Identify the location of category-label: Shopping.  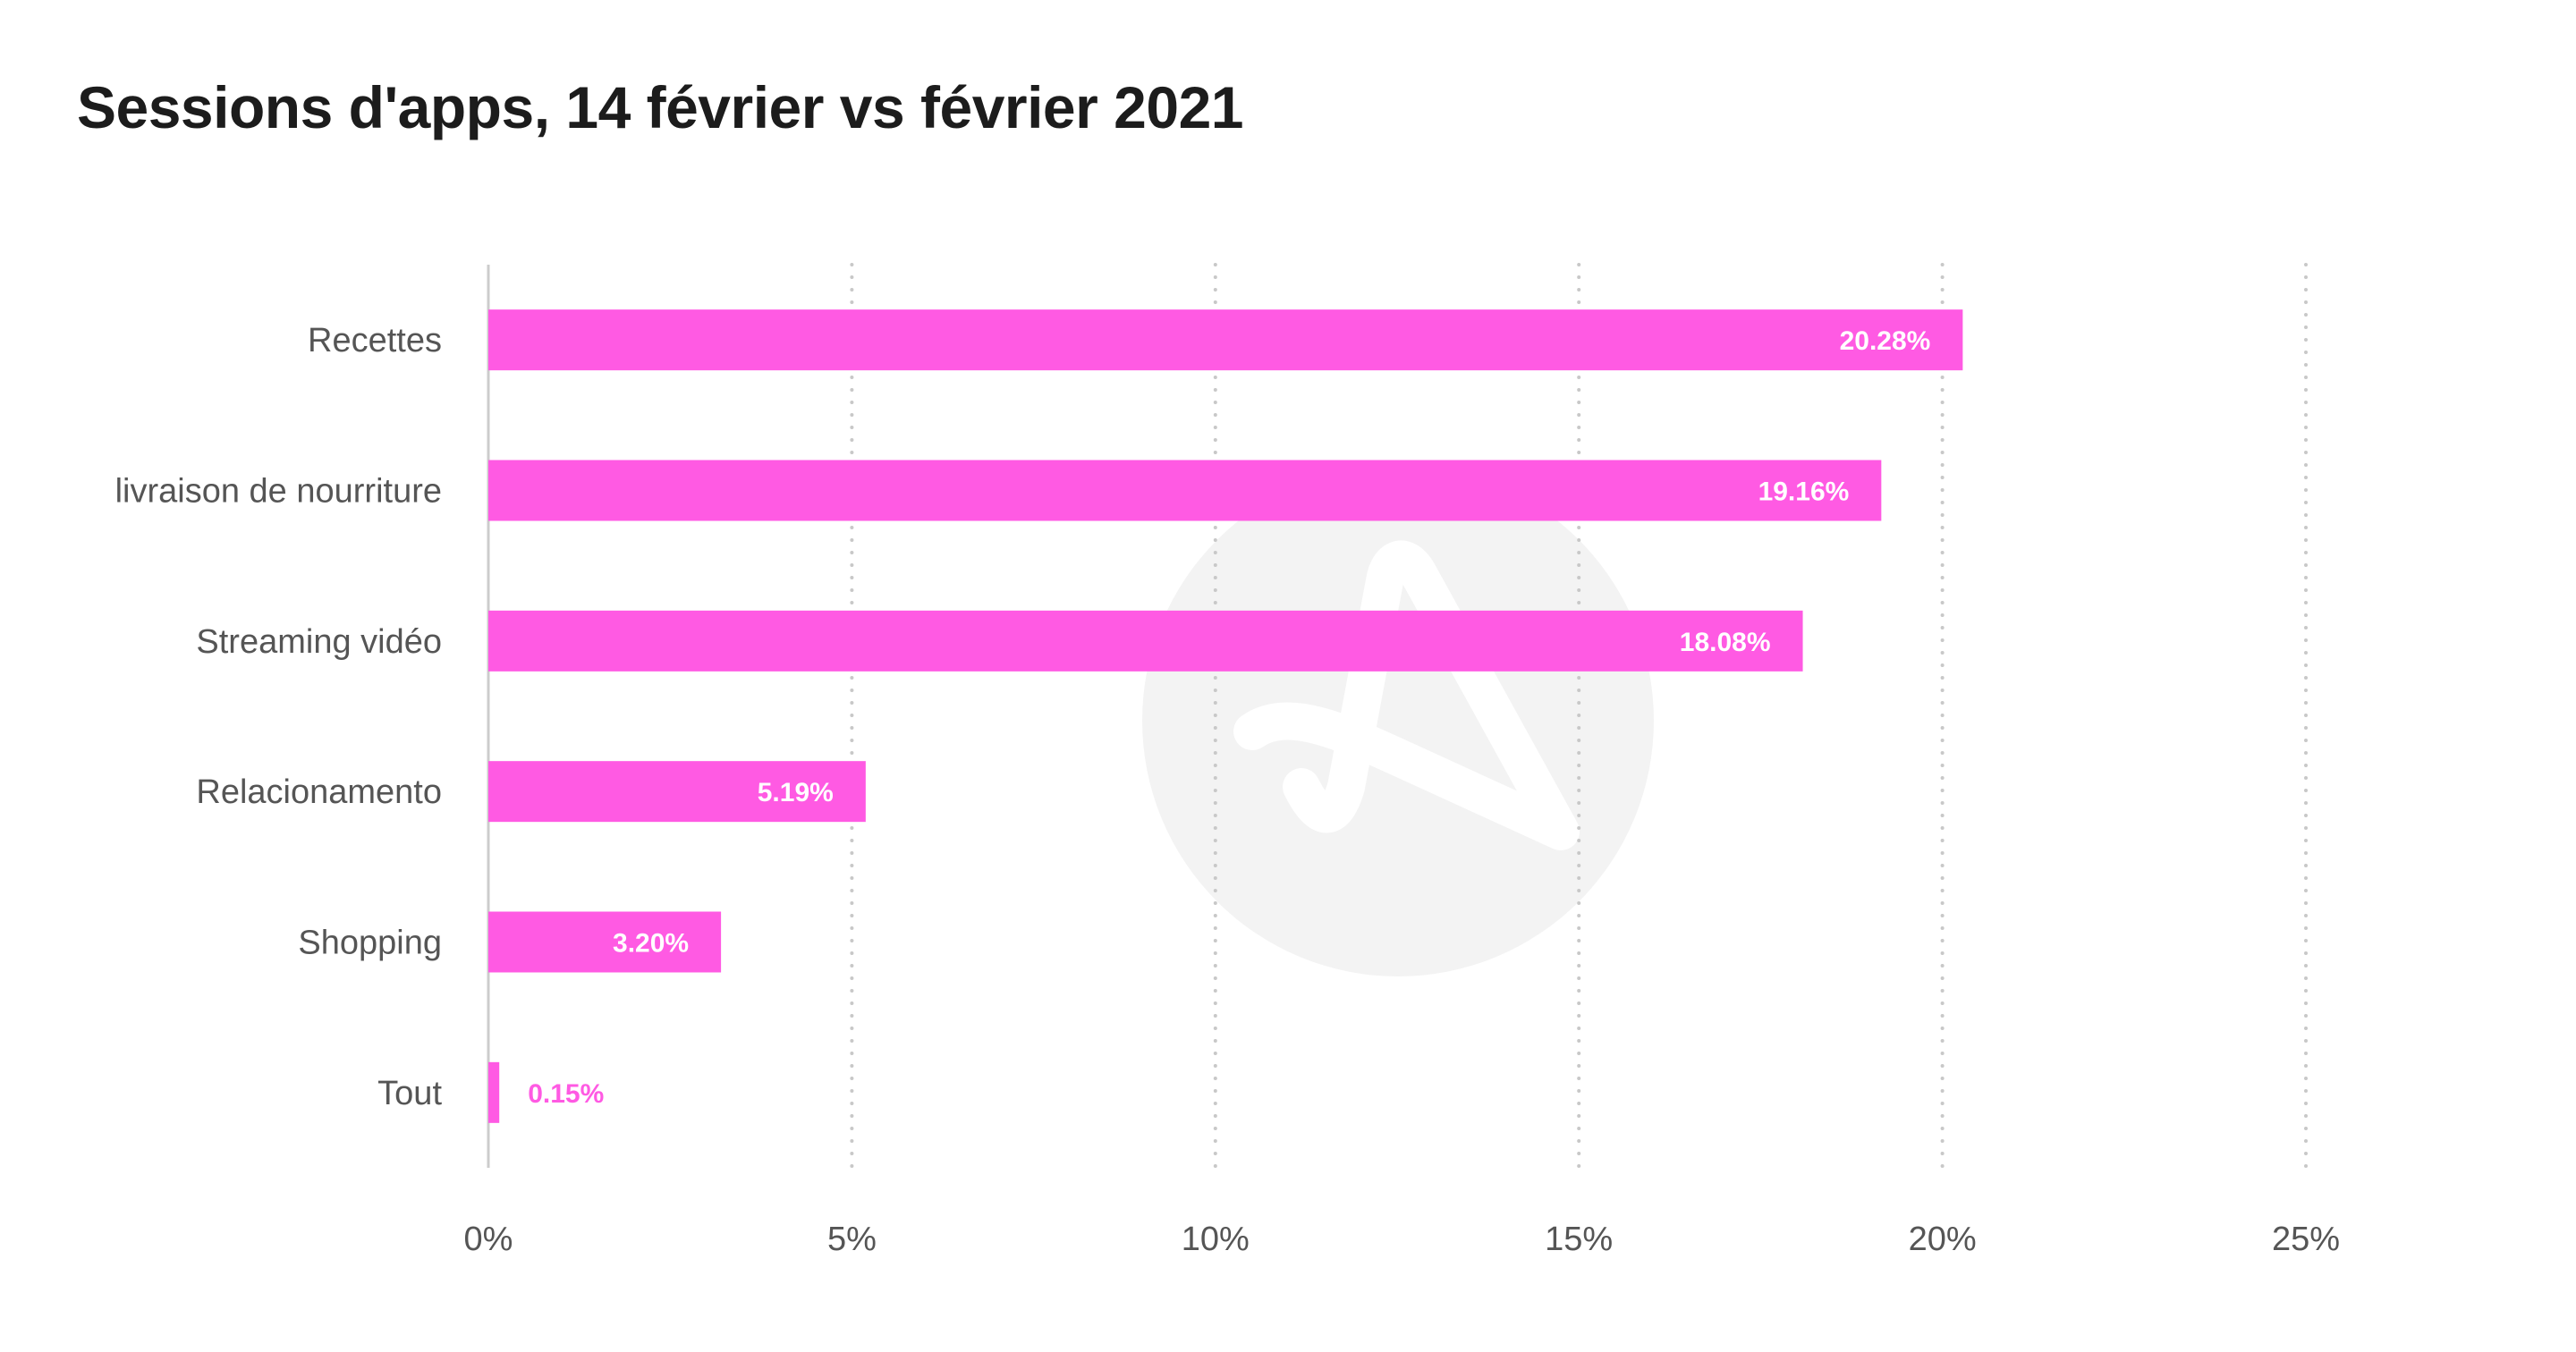
(370, 943).